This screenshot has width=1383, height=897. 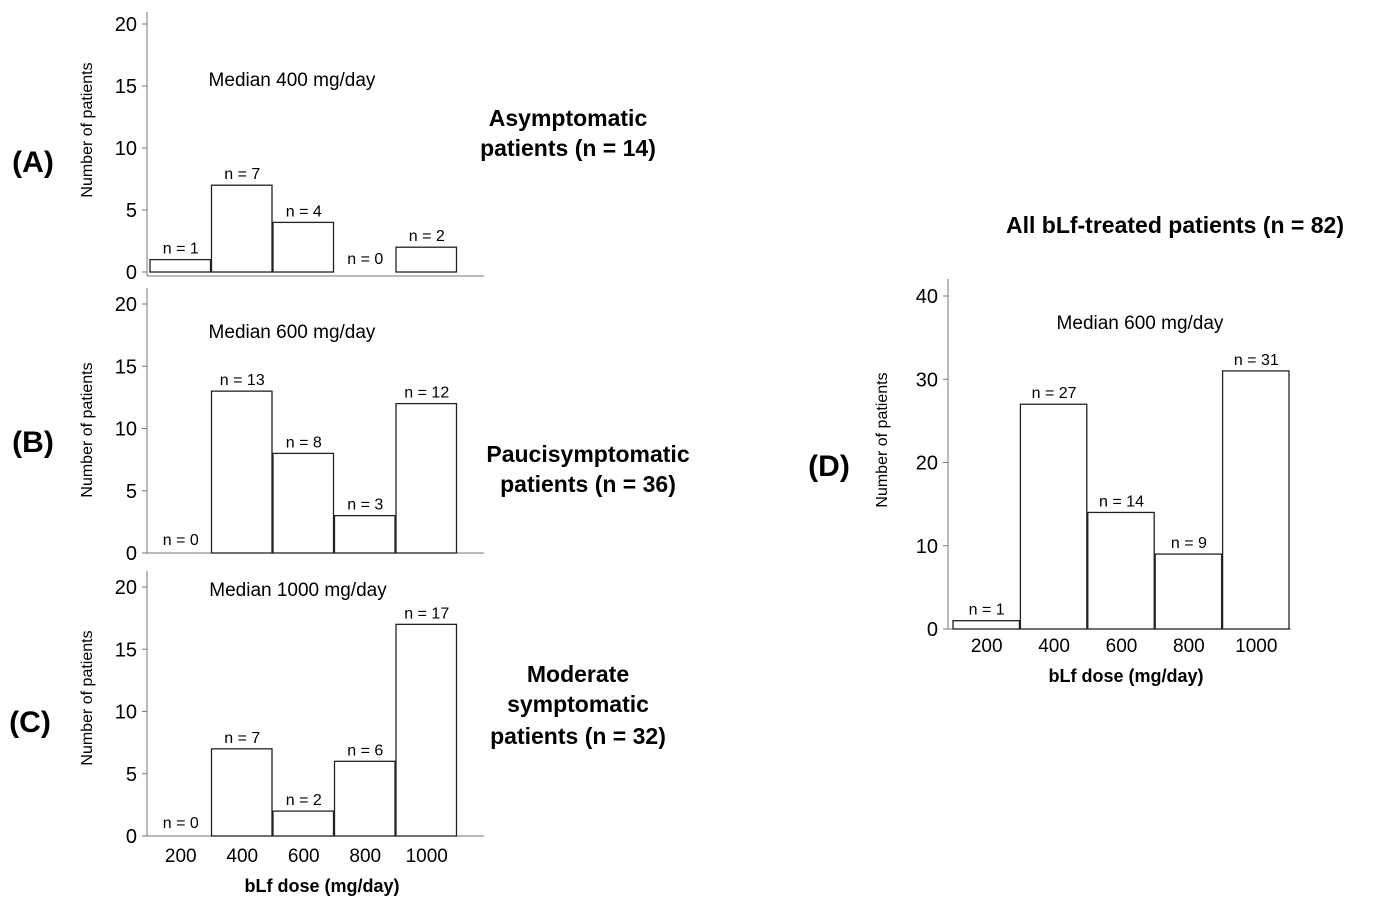 What do you see at coordinates (87, 429) in the screenshot?
I see `y-axis-title-b: Number of patients` at bounding box center [87, 429].